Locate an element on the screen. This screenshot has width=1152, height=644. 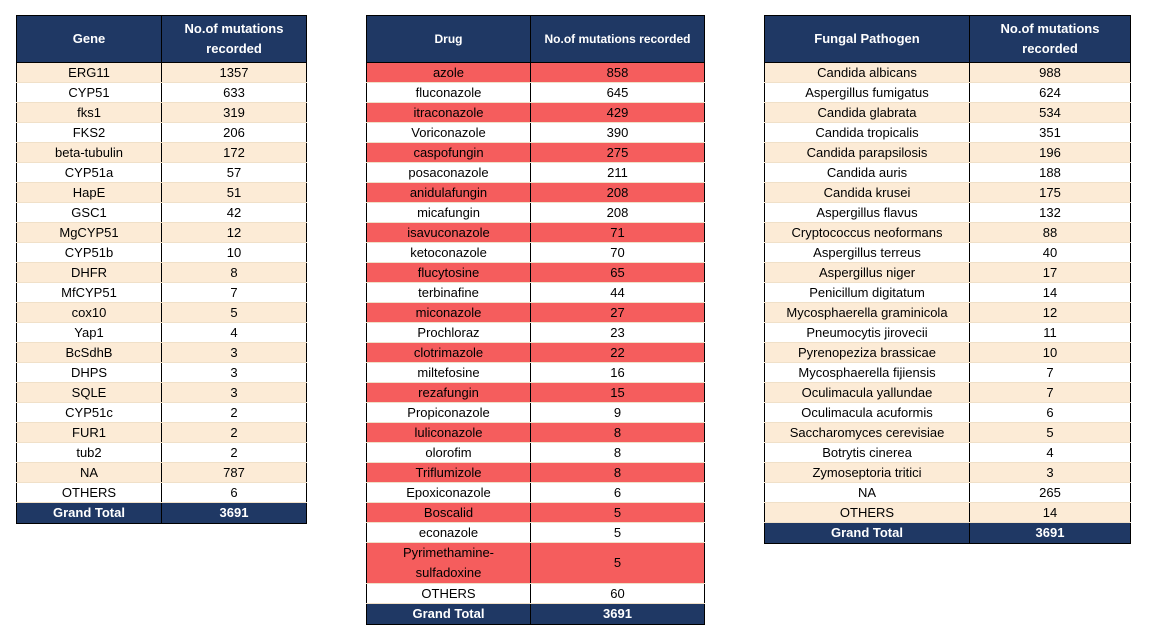
row-label-cell: cox10 is located at coordinates (89, 312).